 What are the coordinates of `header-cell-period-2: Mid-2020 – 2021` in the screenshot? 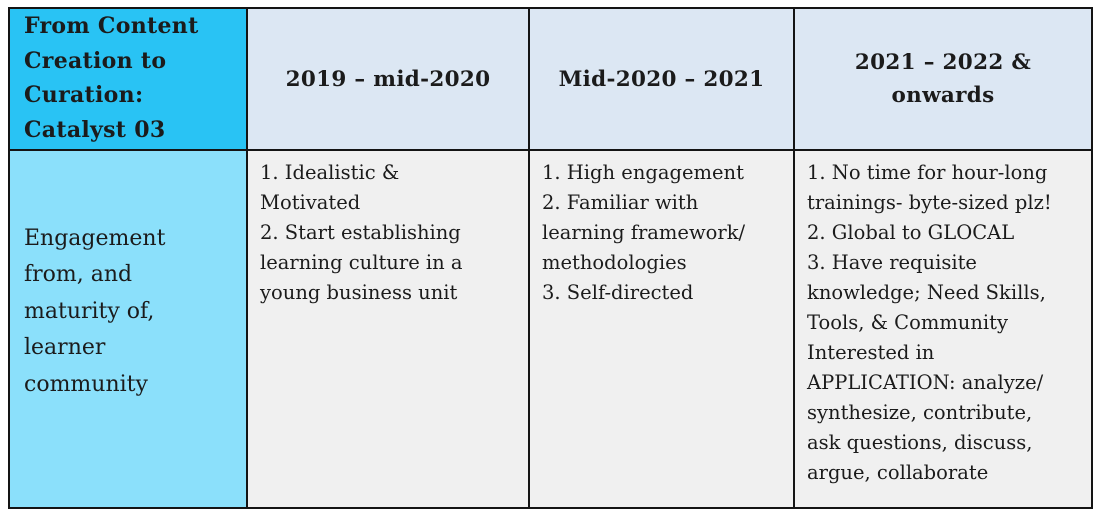 It's located at (661, 79).